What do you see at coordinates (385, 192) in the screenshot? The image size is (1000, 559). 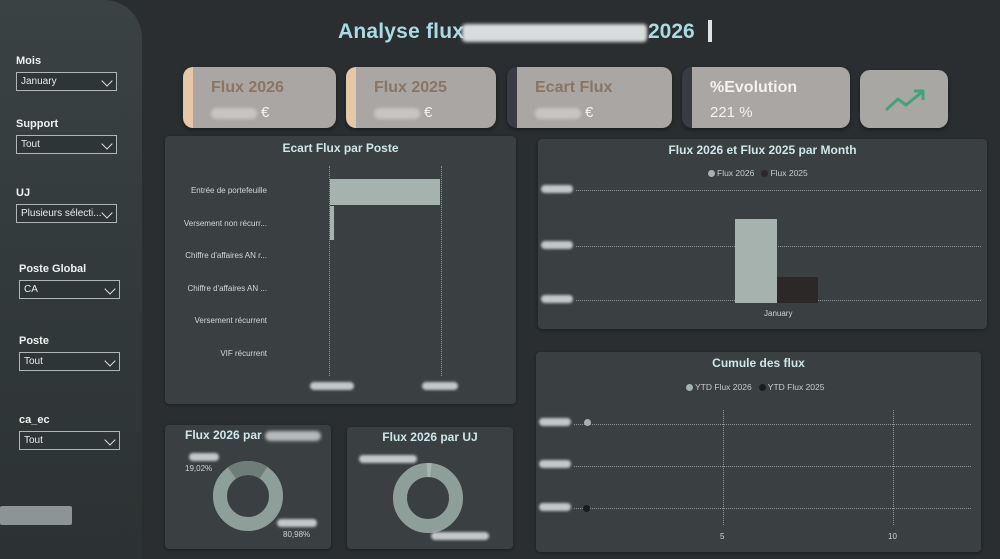 I see `bar-entree-portefeuille` at bounding box center [385, 192].